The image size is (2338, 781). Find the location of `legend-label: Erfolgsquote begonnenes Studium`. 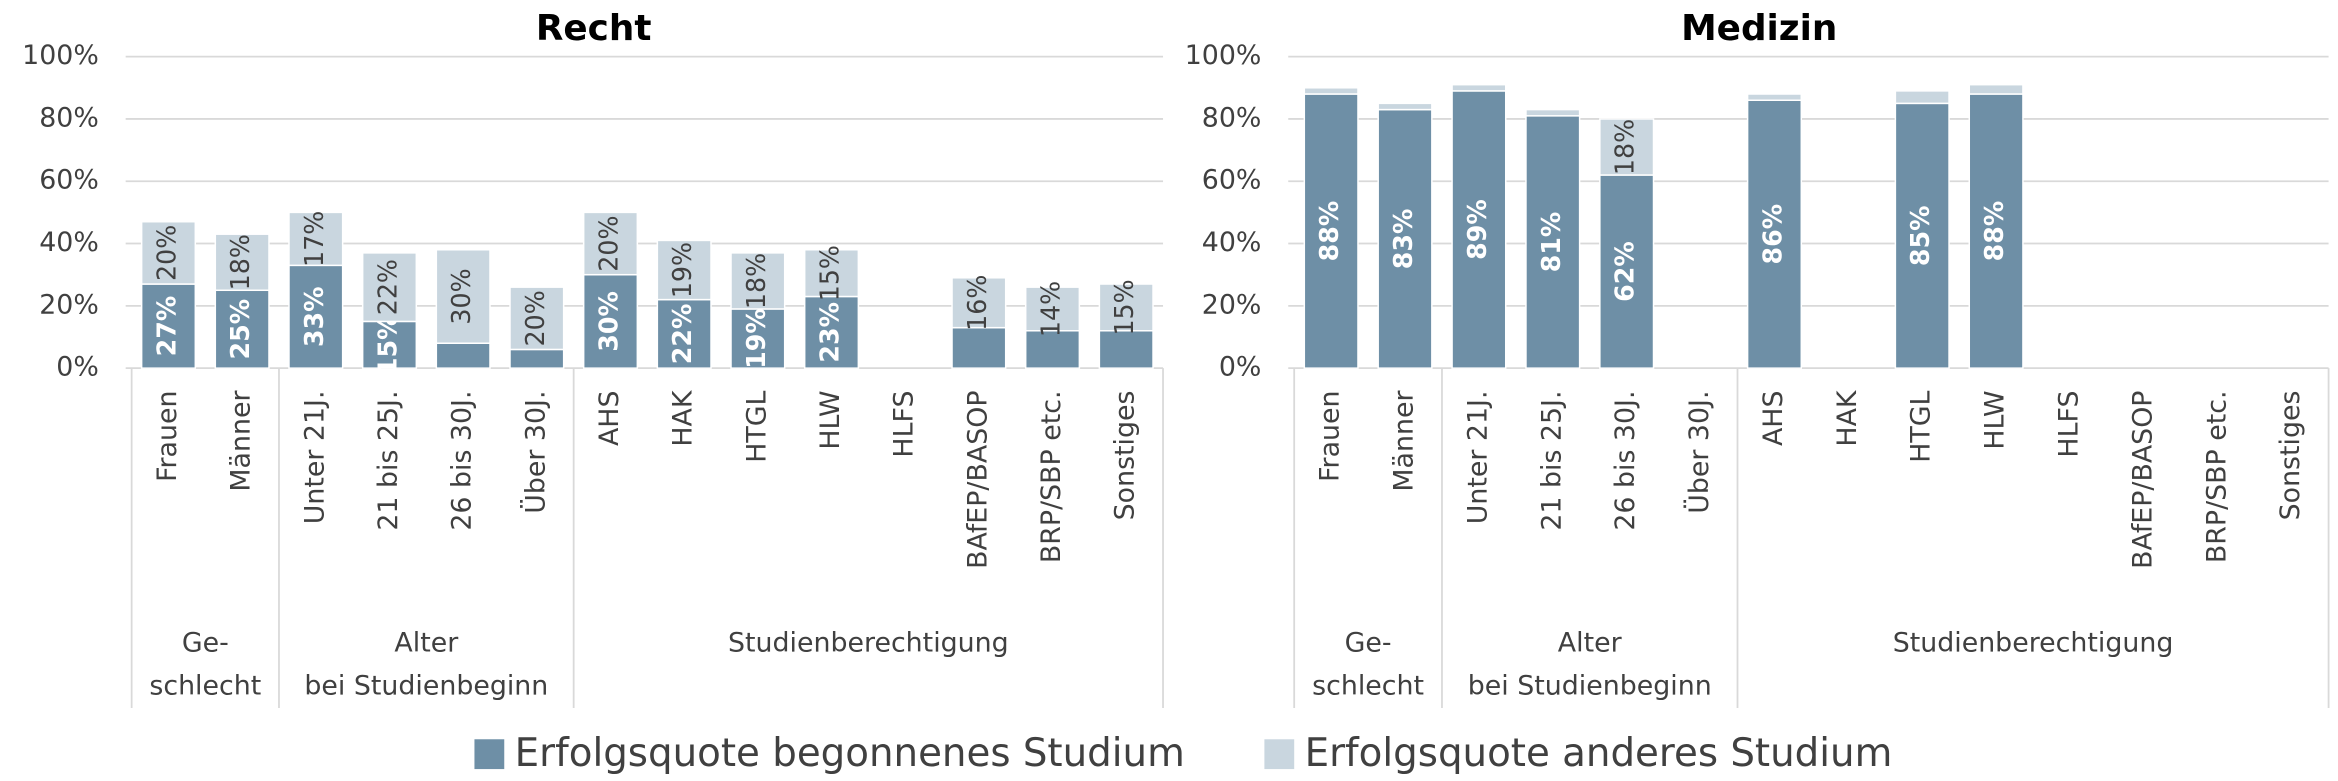

legend-label: Erfolgsquote begonnenes Studium is located at coordinates (850, 753).